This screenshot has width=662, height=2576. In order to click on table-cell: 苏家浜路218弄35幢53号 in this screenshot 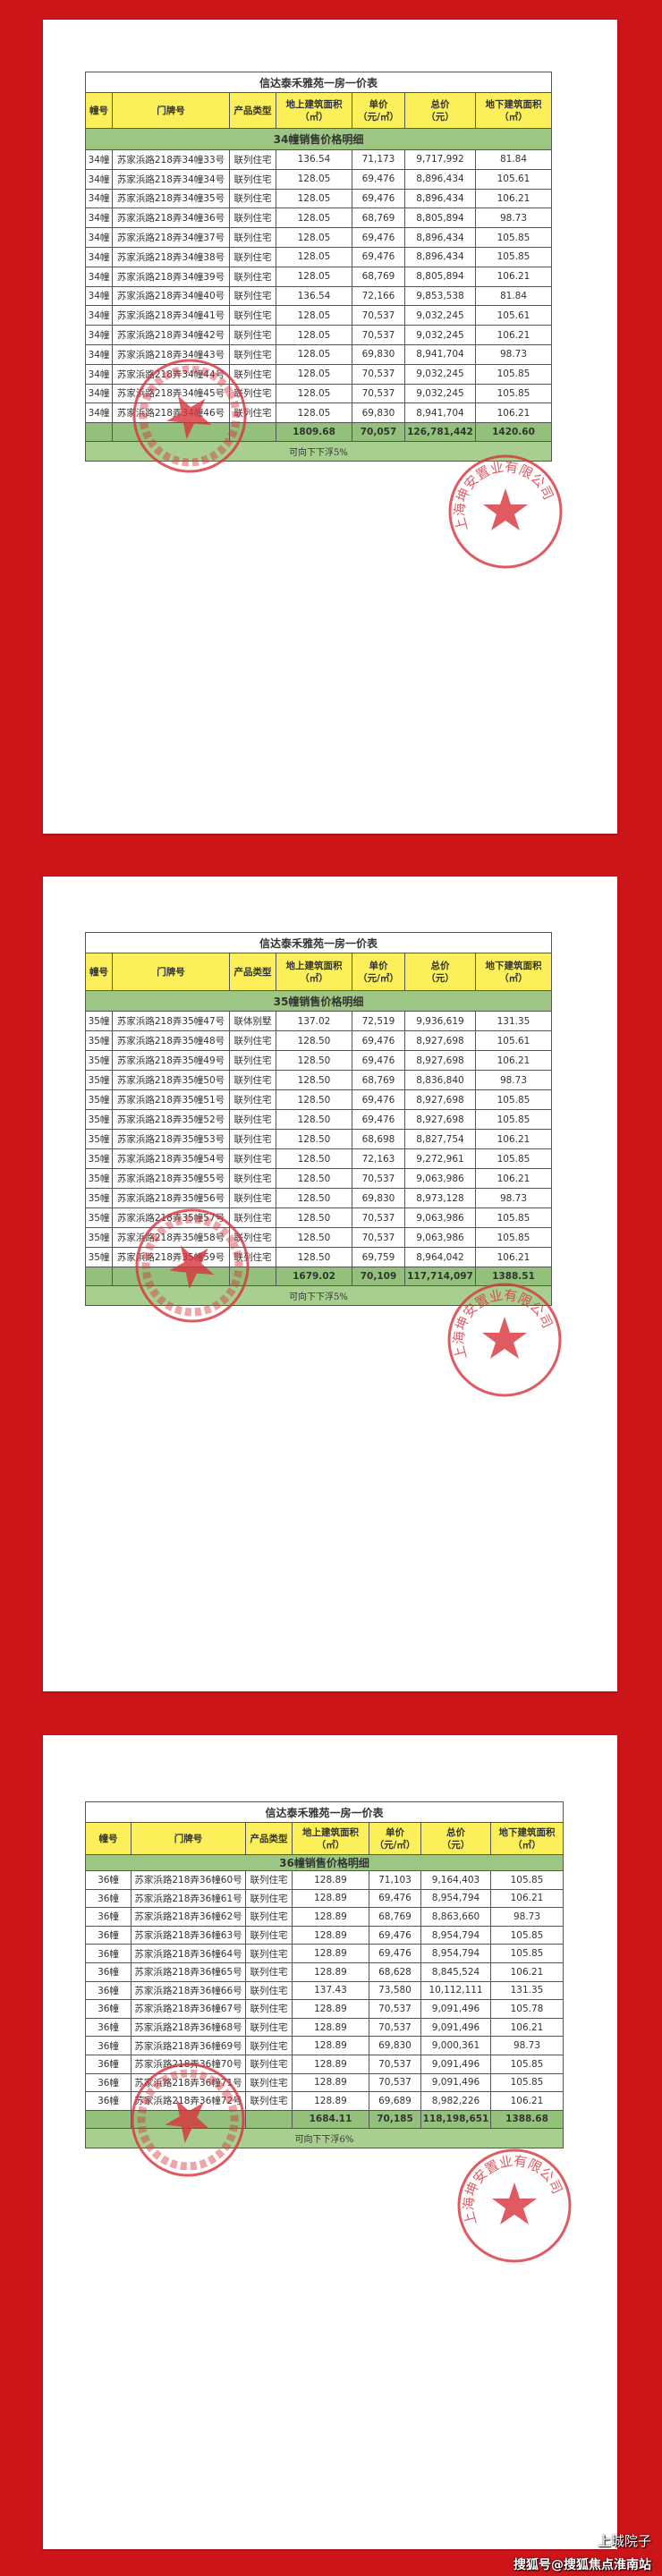, I will do `click(171, 1139)`.